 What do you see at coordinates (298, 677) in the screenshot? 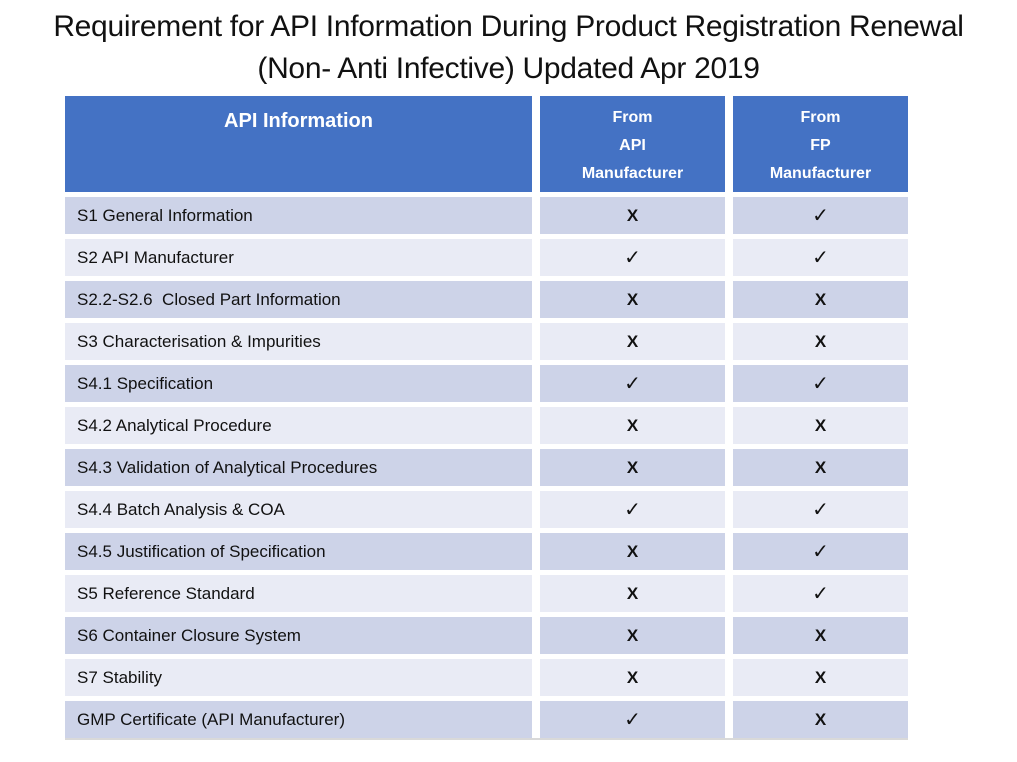
I see `row-item-label: S7 Stability` at bounding box center [298, 677].